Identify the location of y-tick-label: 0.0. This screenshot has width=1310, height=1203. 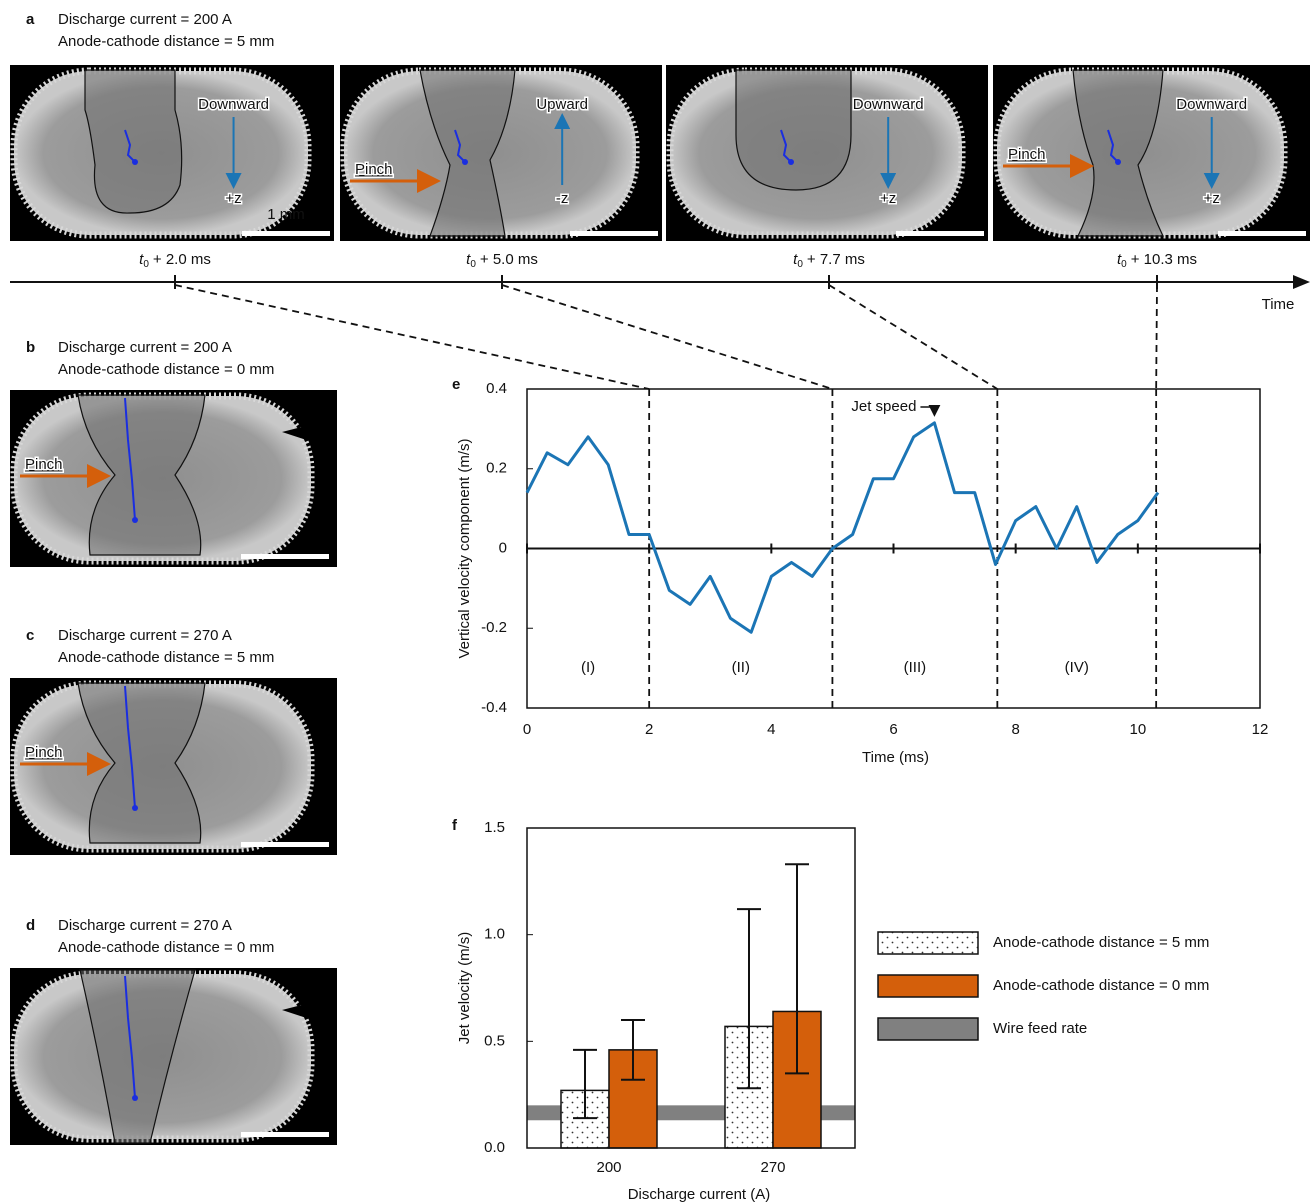
(494, 1147).